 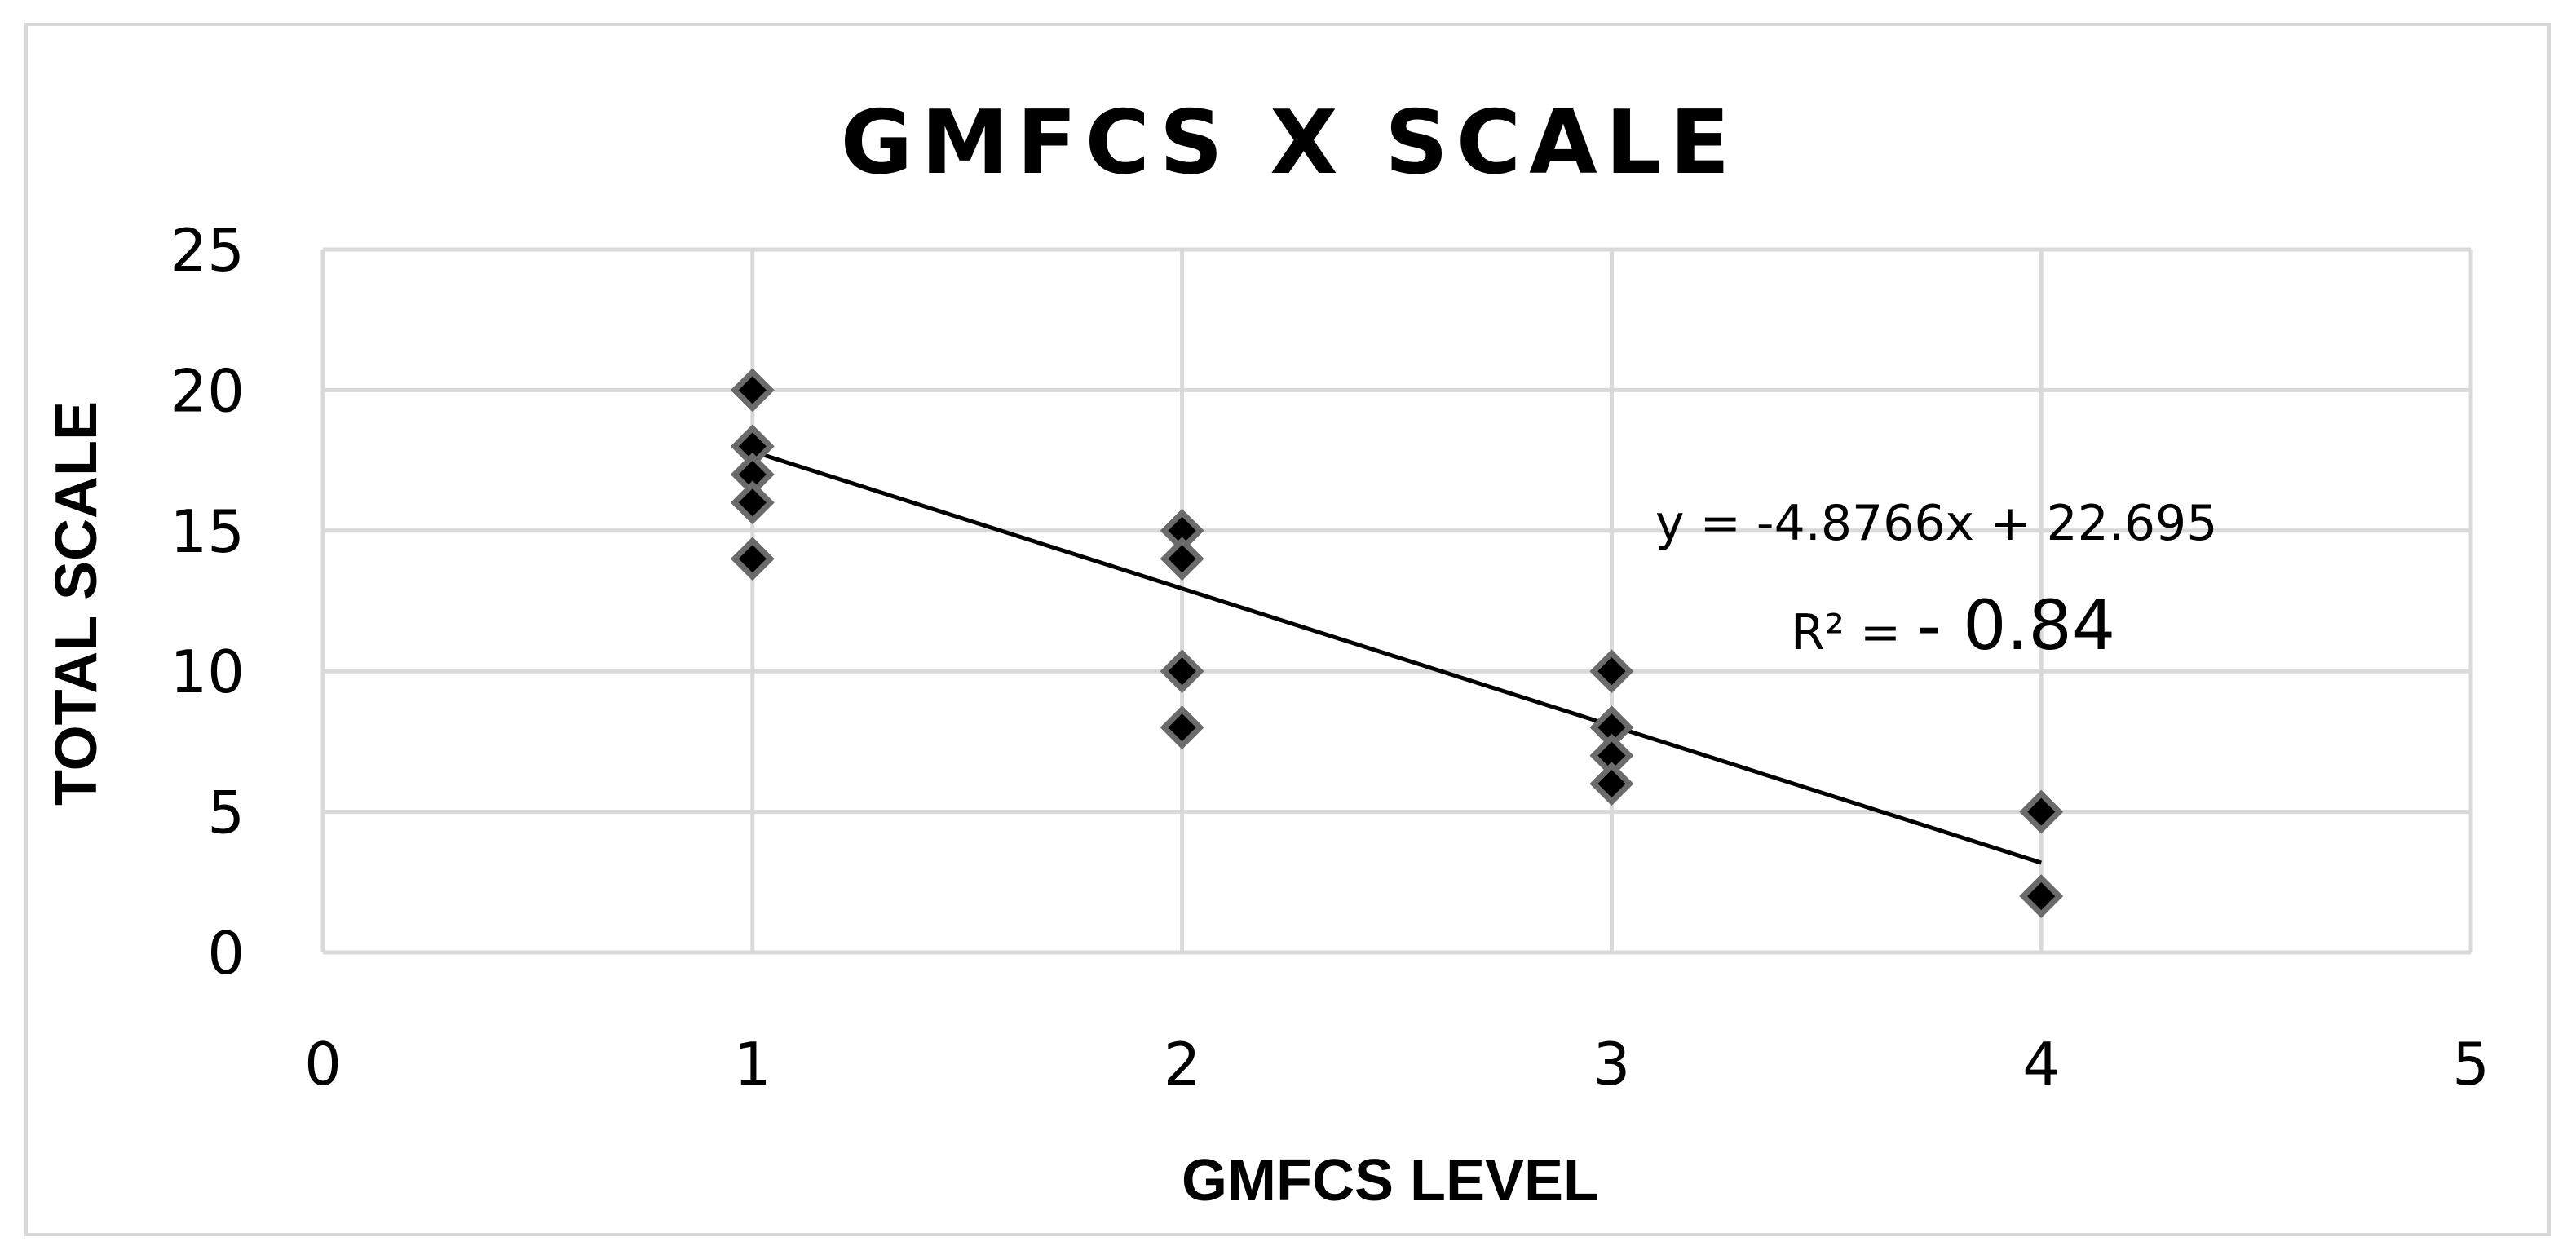 I want to click on y-axis-title: TOTAL SCALE, so click(x=76, y=603).